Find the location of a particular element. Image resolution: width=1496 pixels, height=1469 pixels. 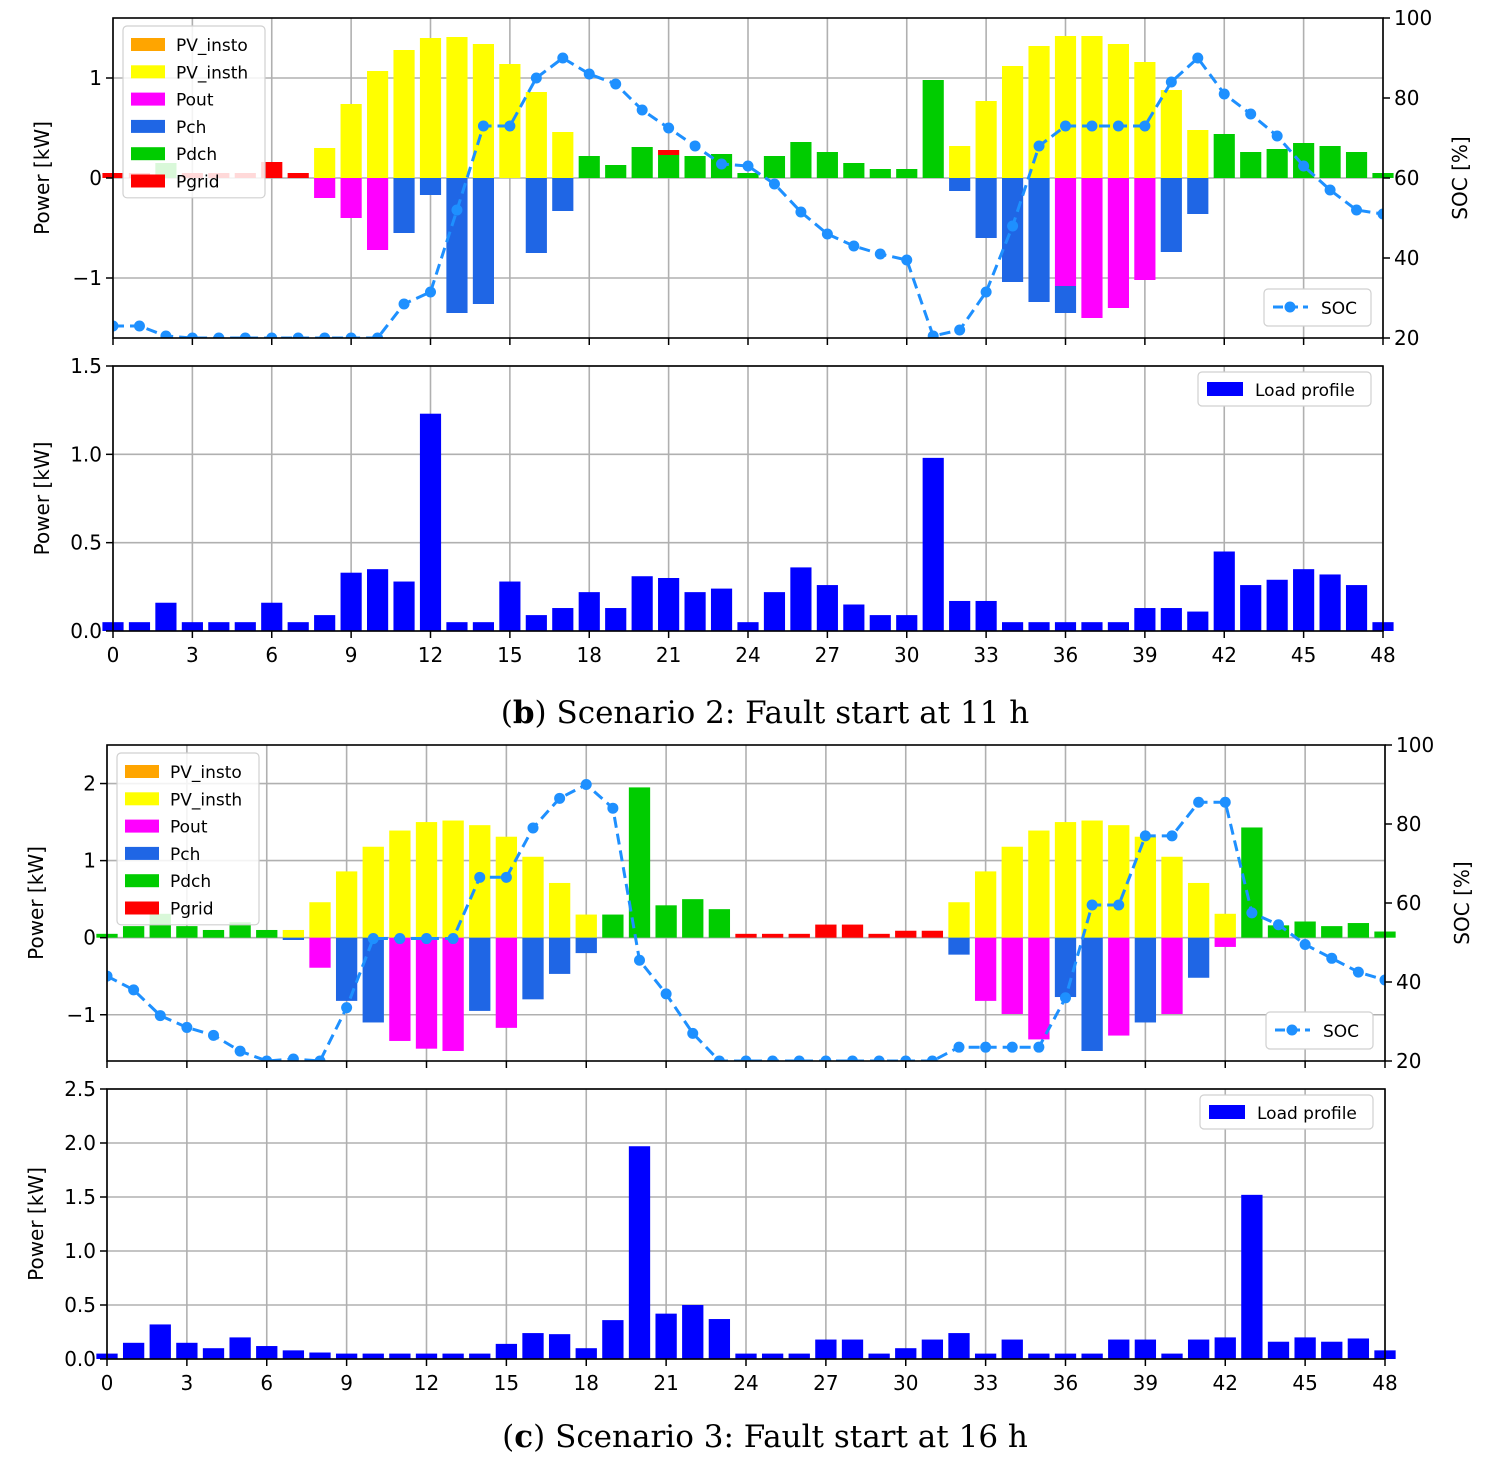

x-tick-label: 39 is located at coordinates (1145, 1383).